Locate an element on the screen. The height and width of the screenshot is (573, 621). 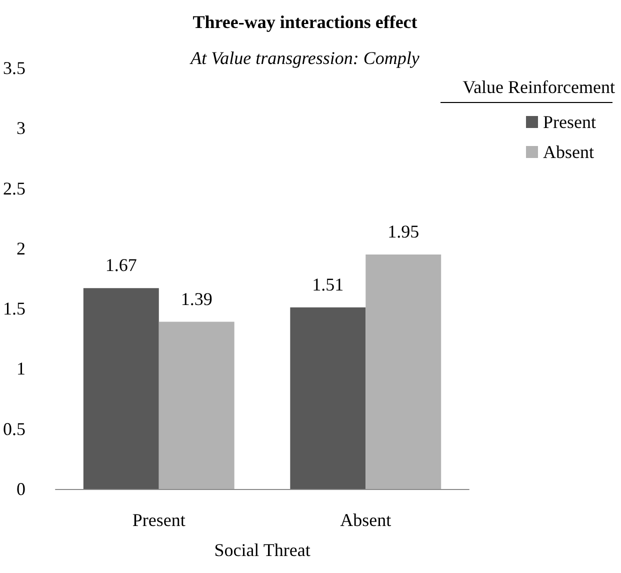
y-tick-label: 1 is located at coordinates (21, 368).